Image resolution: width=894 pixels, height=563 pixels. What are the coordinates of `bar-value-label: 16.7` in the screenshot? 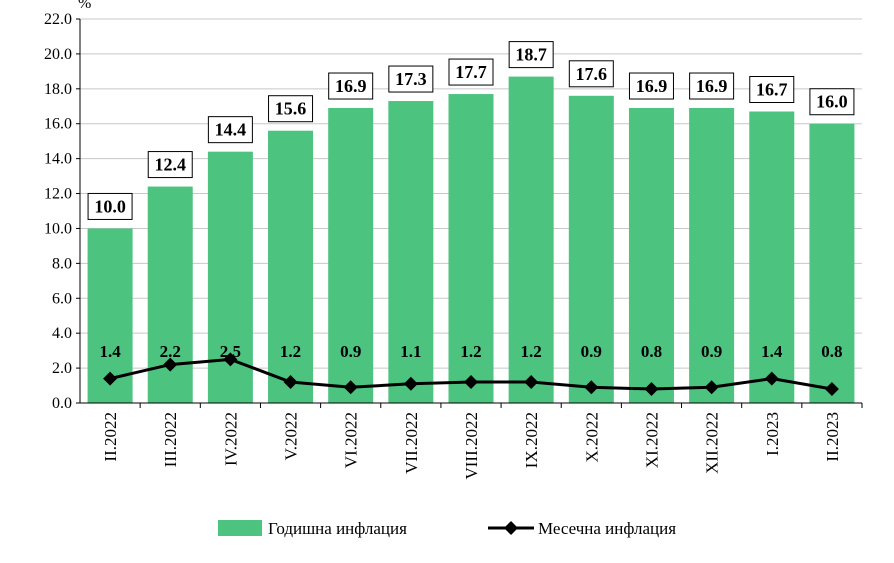 It's located at (772, 90).